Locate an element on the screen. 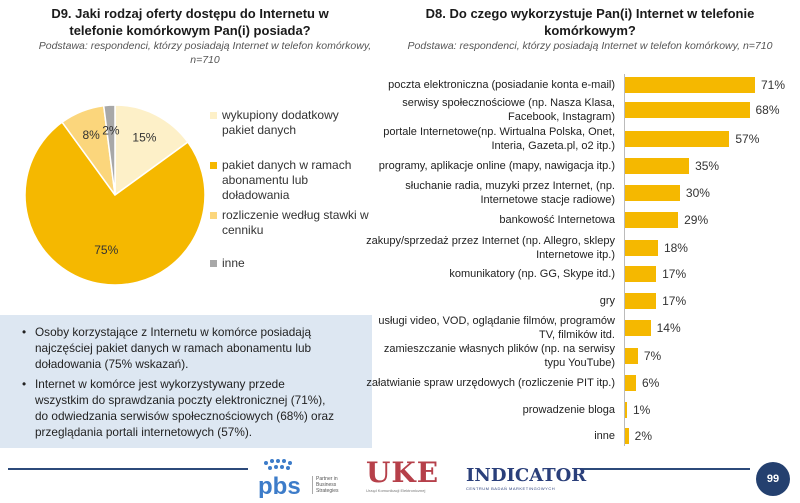 This screenshot has width=800, height=503. bar-category-label-line: prowadzenie bloga is located at coordinates (568, 410).